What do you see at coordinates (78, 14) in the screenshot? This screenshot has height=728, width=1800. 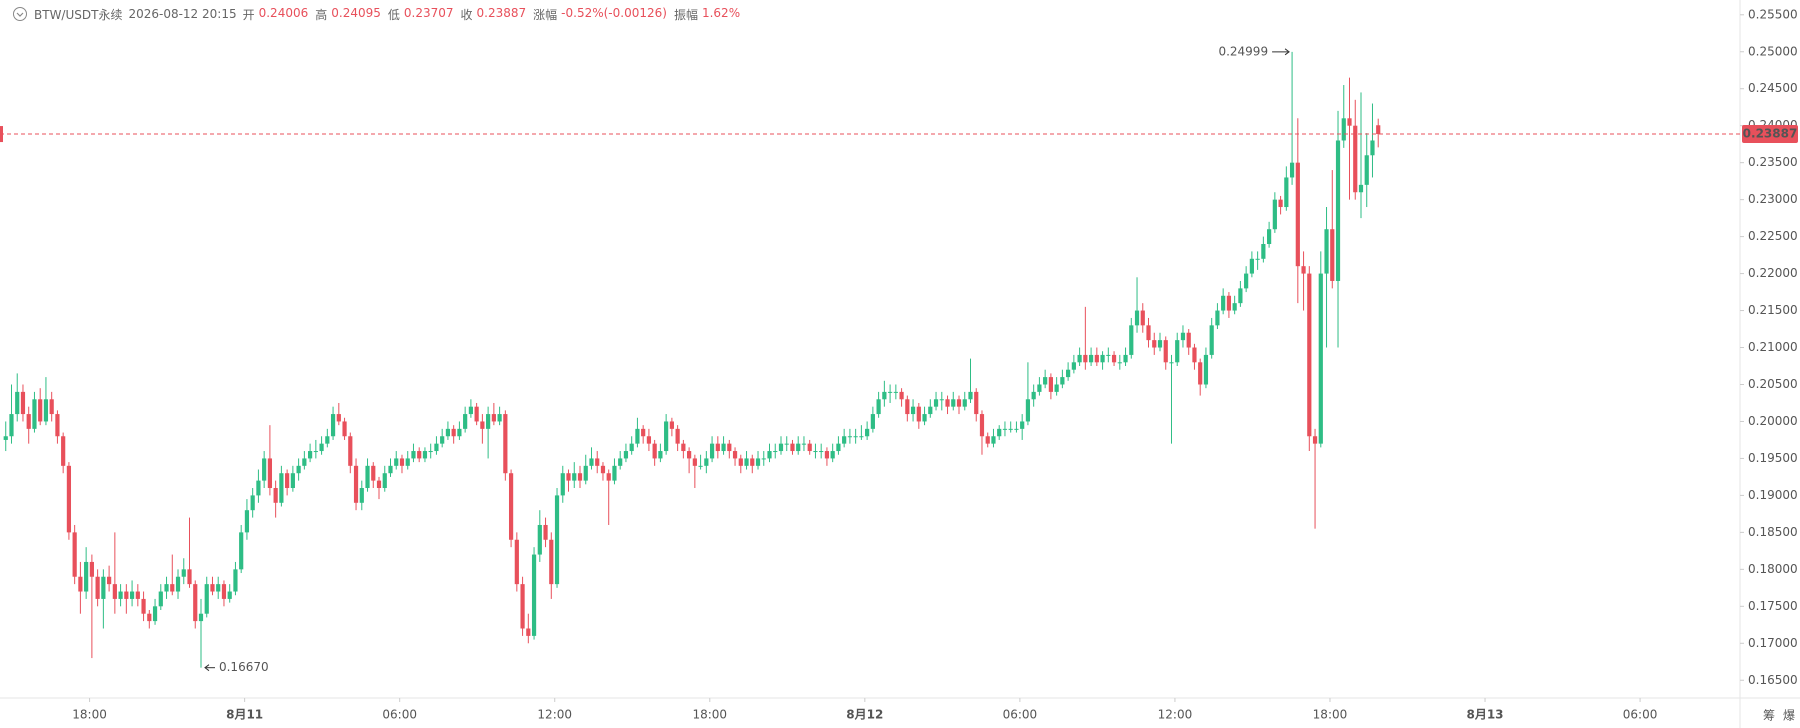 I see `symbol: BTW/USDT永续` at bounding box center [78, 14].